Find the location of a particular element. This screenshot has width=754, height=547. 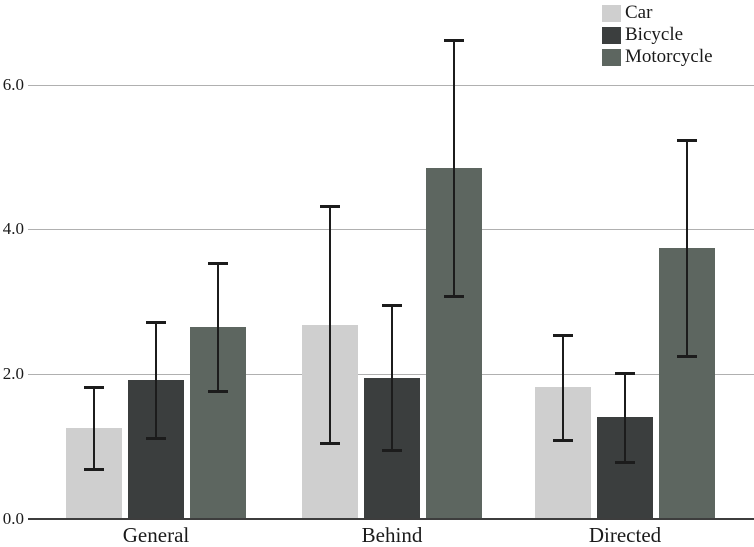

error-bar-cap-bottom-bicycle-directed is located at coordinates (625, 463).